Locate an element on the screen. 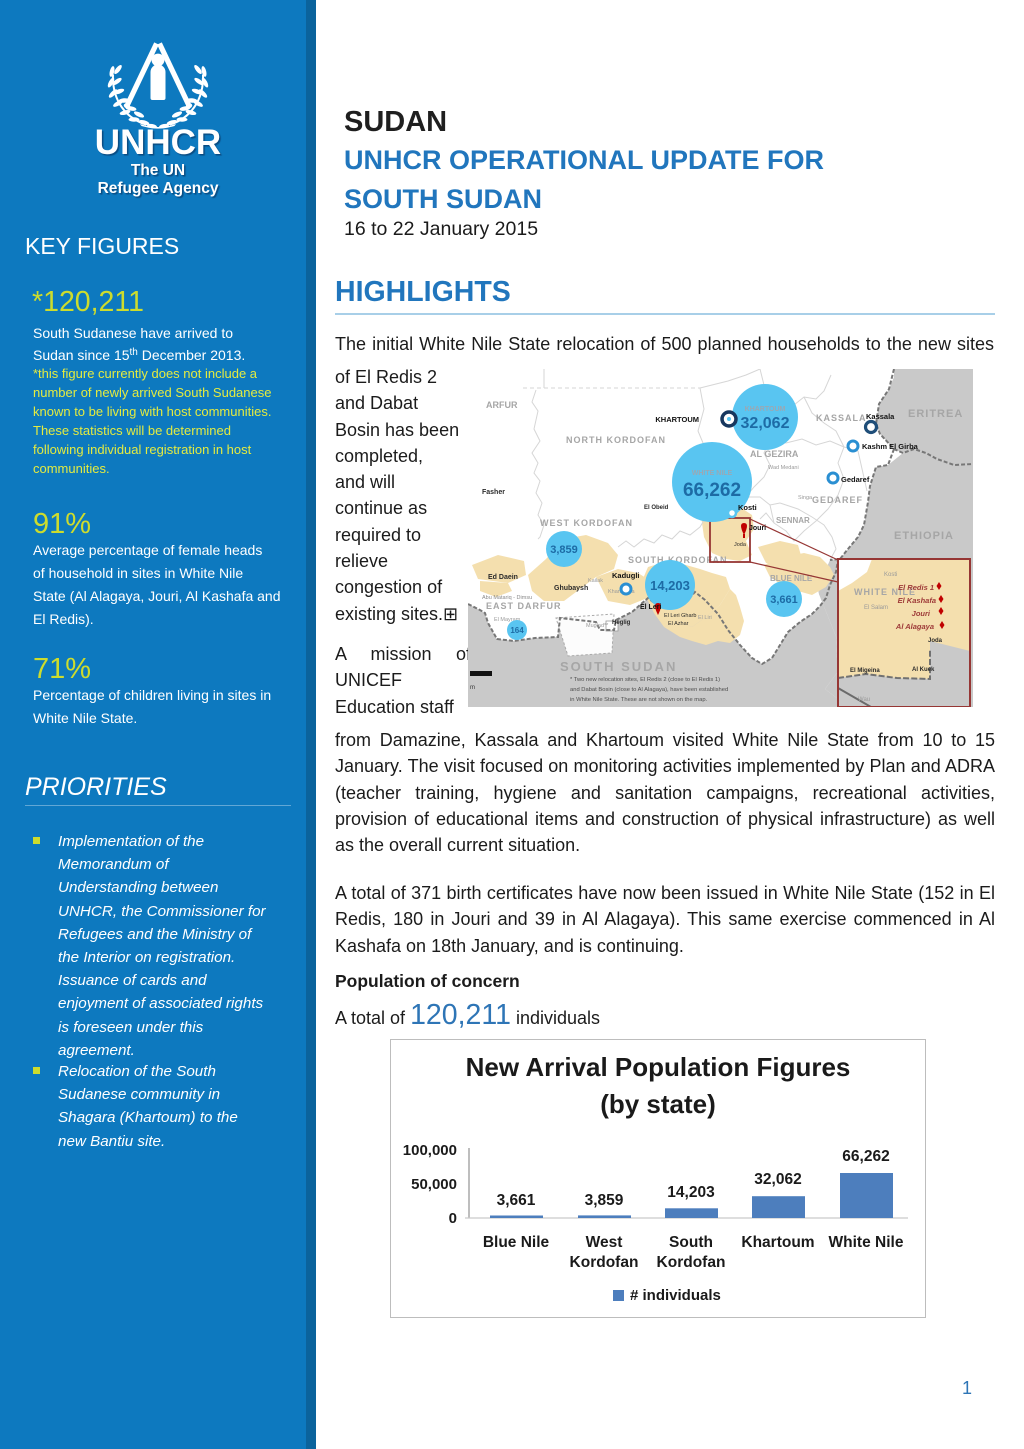 This screenshot has height=1449, width=1024. svg-text: Heglig is located at coordinates (621, 623).